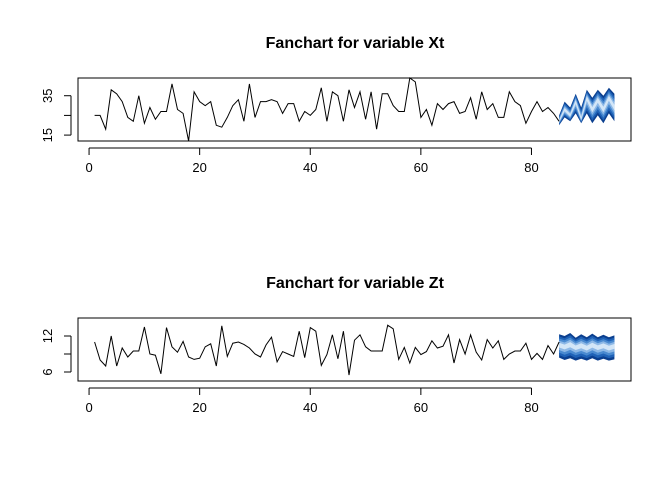  Describe the element at coordinates (56, 352) in the screenshot. I see `y-axis: 6 12` at that location.